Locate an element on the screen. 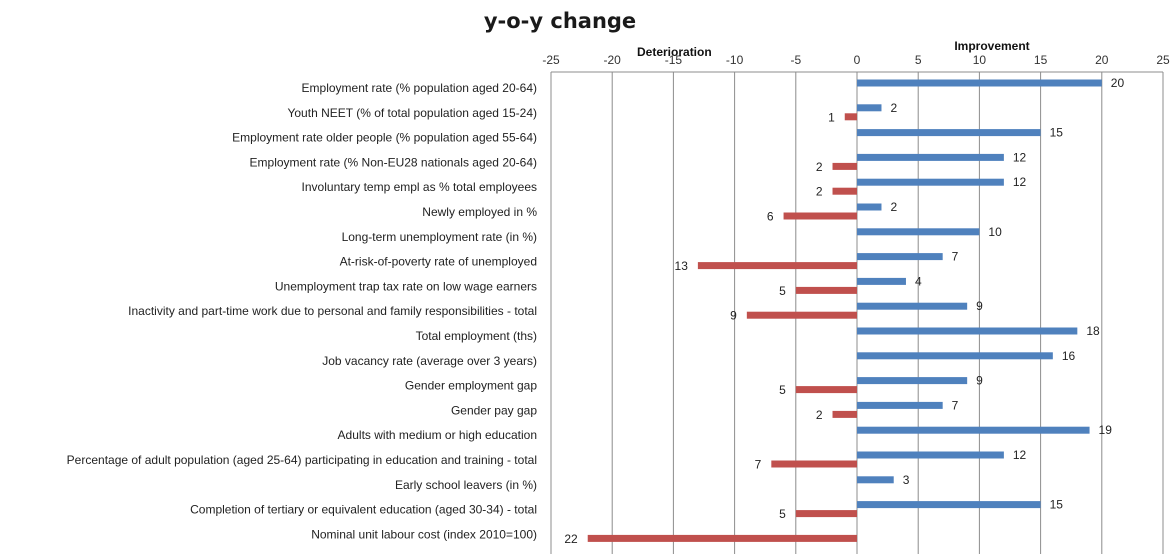 The height and width of the screenshot is (554, 1175). improvement-label: Improvement is located at coordinates (991, 46).